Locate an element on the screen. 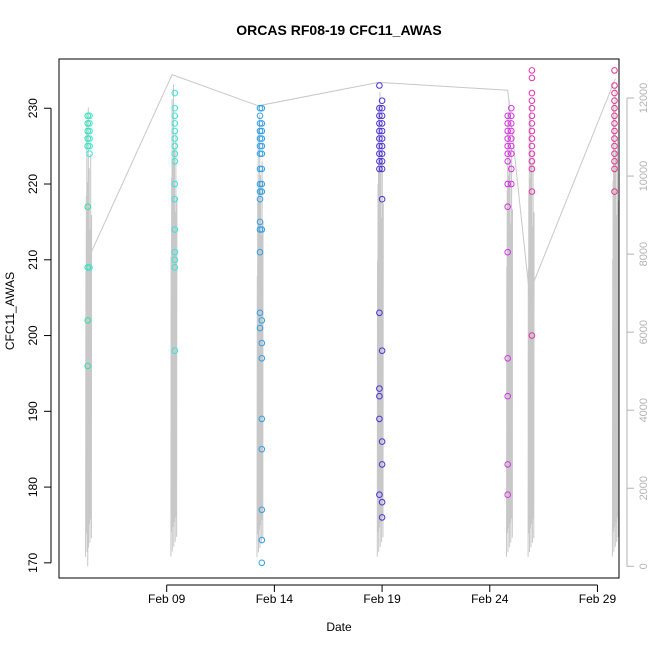 This screenshot has height=650, width=650. y2-tick-label: 6000 is located at coordinates (644, 332).